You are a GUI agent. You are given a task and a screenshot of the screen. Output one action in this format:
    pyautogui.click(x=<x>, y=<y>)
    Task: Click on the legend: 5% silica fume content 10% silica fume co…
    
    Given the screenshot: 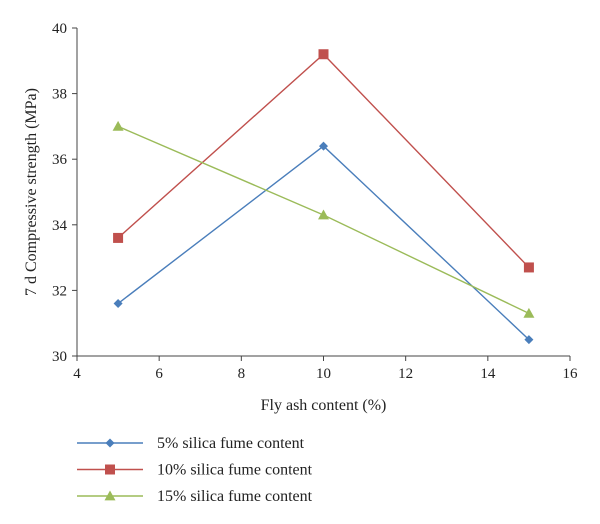 What is the action you would take?
    pyautogui.click(x=195, y=470)
    